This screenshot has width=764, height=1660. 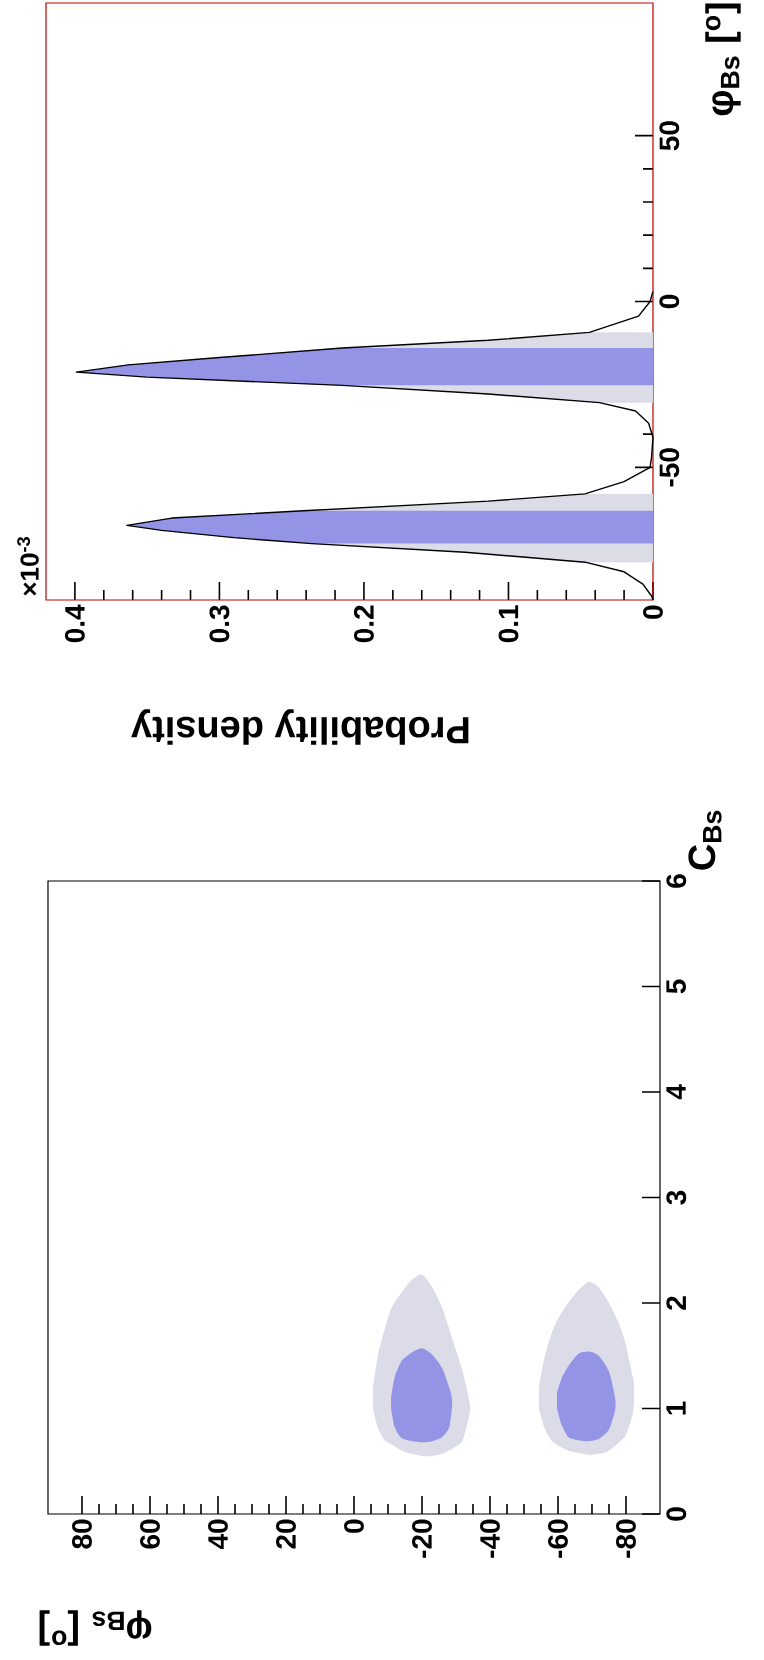 I want to click on y-axis-title: C$_{Bs}$, so click(x=705, y=840).